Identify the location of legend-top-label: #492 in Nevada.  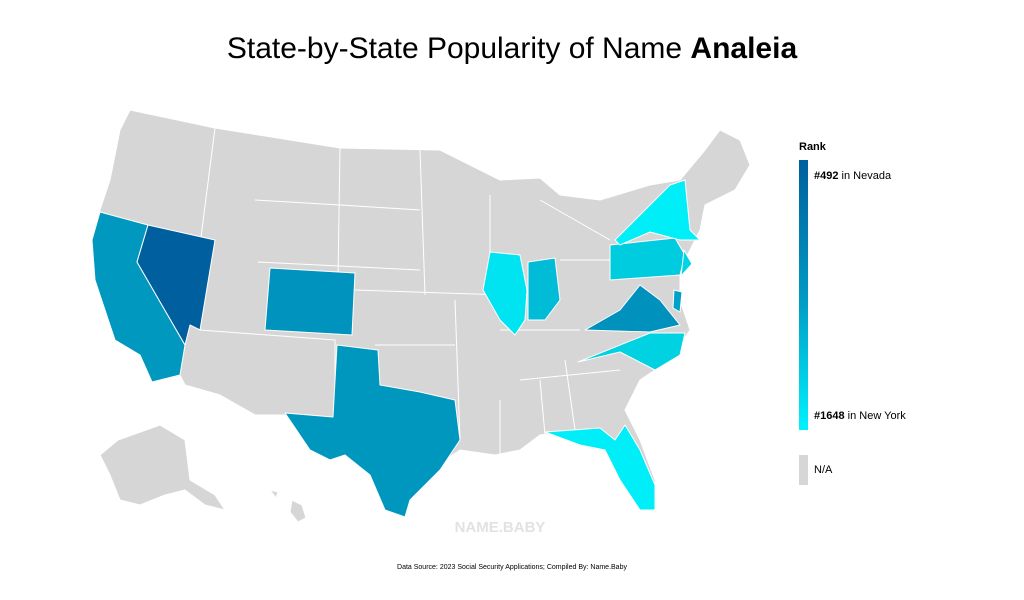
(853, 176).